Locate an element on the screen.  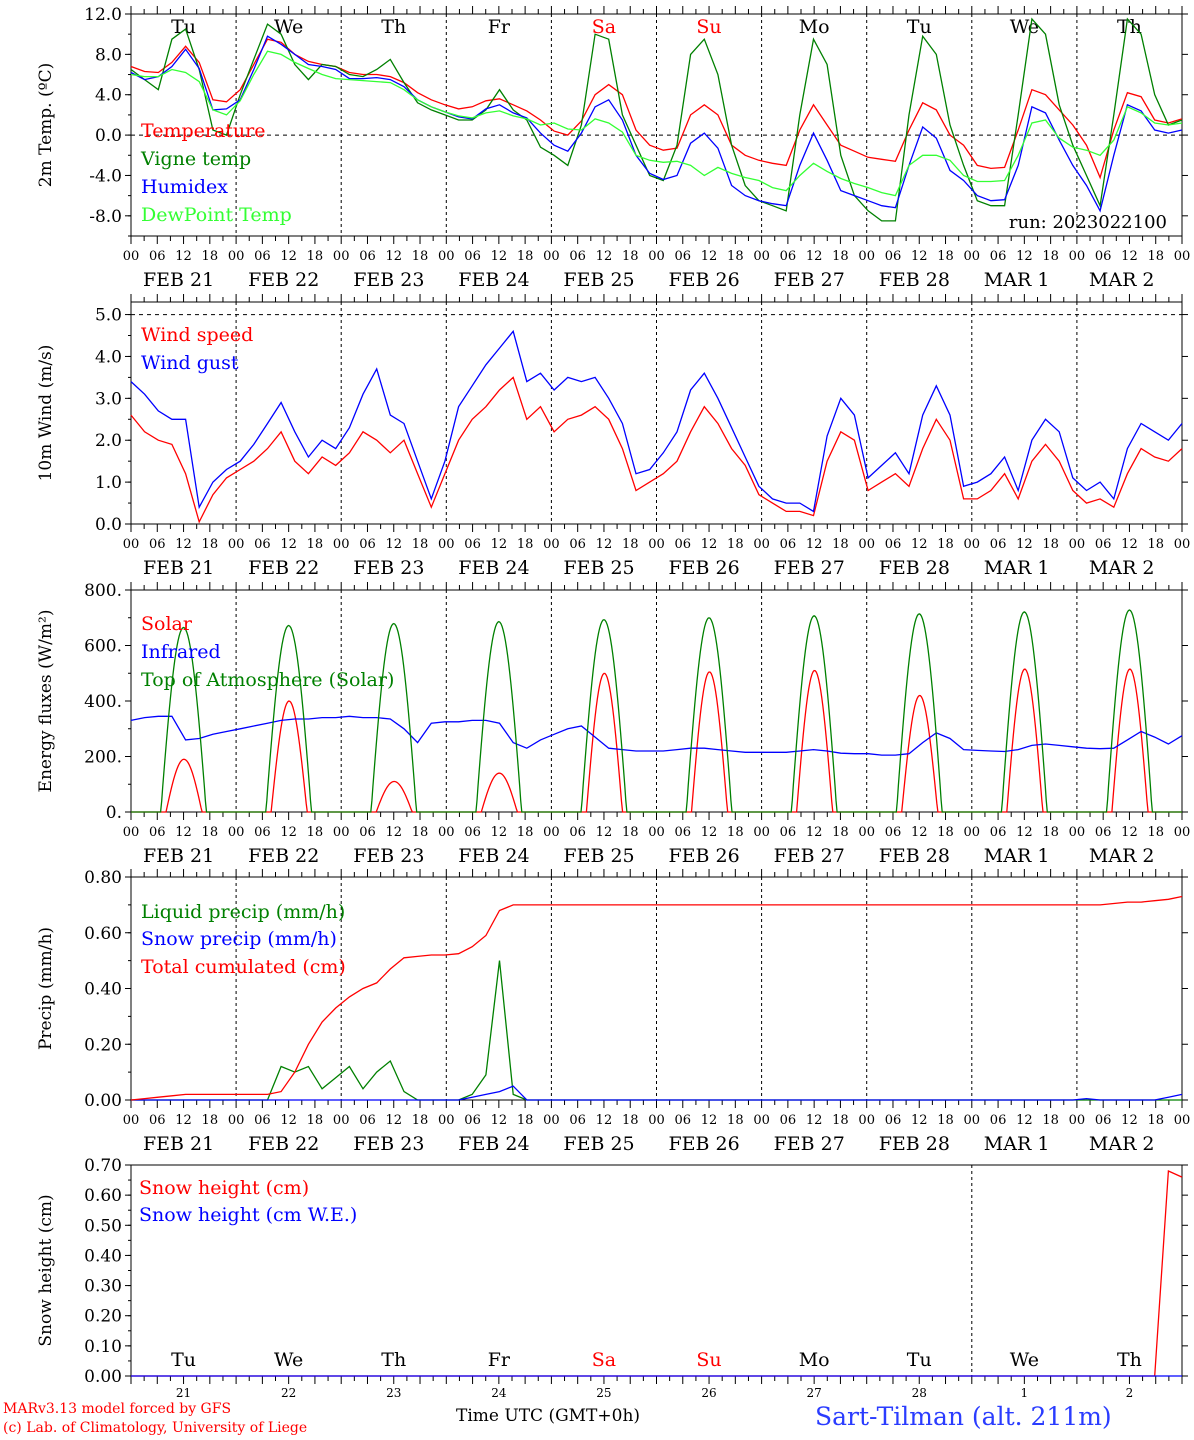
date-label: FEB 24 is located at coordinates (493, 856).